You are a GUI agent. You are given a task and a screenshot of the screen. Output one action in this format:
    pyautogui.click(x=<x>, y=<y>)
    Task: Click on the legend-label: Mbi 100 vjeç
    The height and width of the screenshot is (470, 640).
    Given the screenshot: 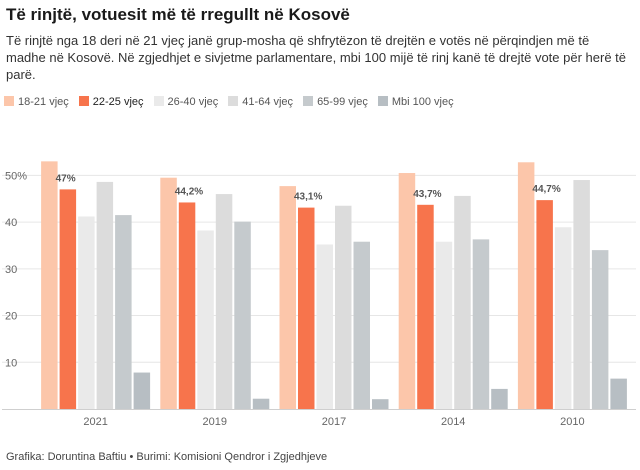 What is the action you would take?
    pyautogui.click(x=422, y=102)
    